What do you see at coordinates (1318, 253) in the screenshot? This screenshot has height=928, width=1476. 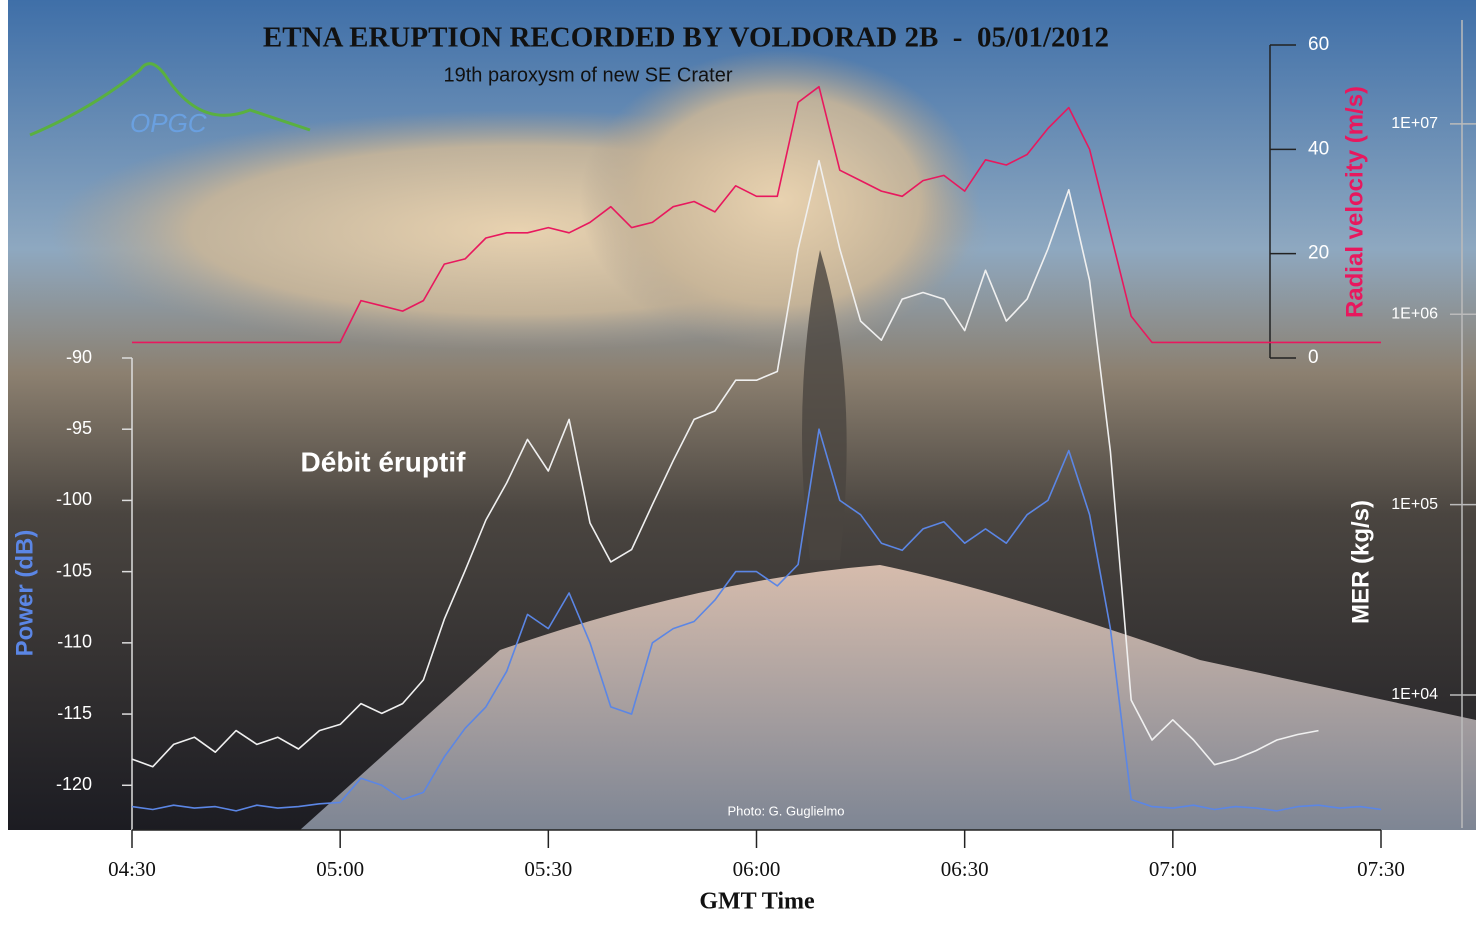 I see `y2-tick-label: 20` at bounding box center [1318, 253].